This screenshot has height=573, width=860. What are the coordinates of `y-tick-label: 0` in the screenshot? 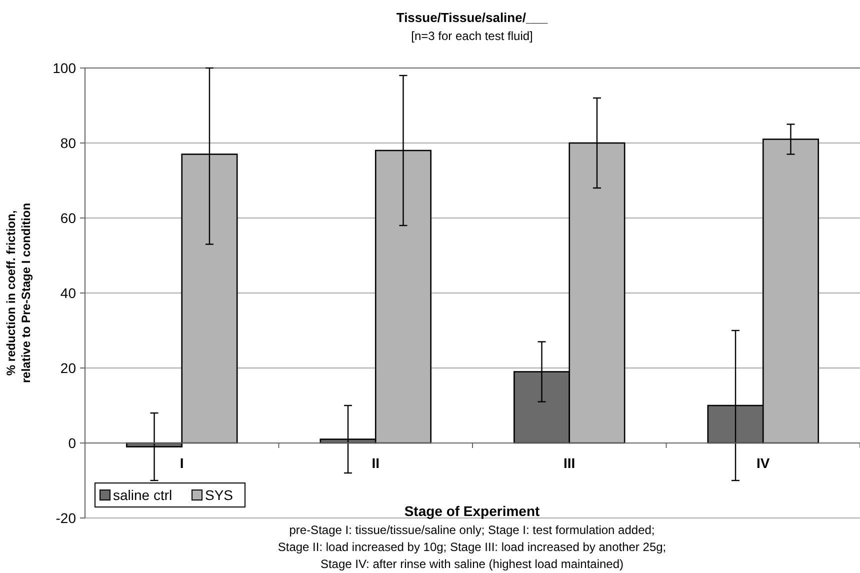 It's located at (72, 442).